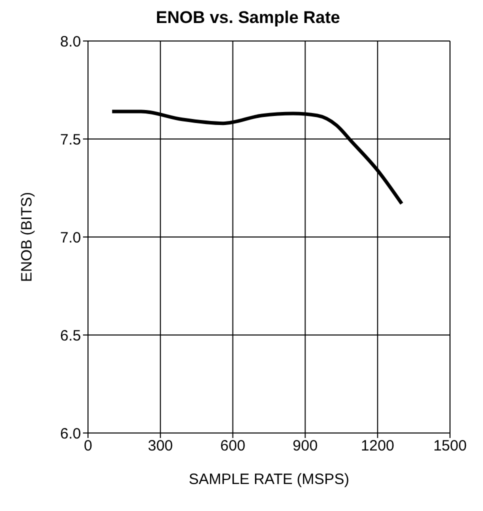 The width and height of the screenshot is (483, 511). What do you see at coordinates (450, 446) in the screenshot?
I see `x-tick-label: 1500` at bounding box center [450, 446].